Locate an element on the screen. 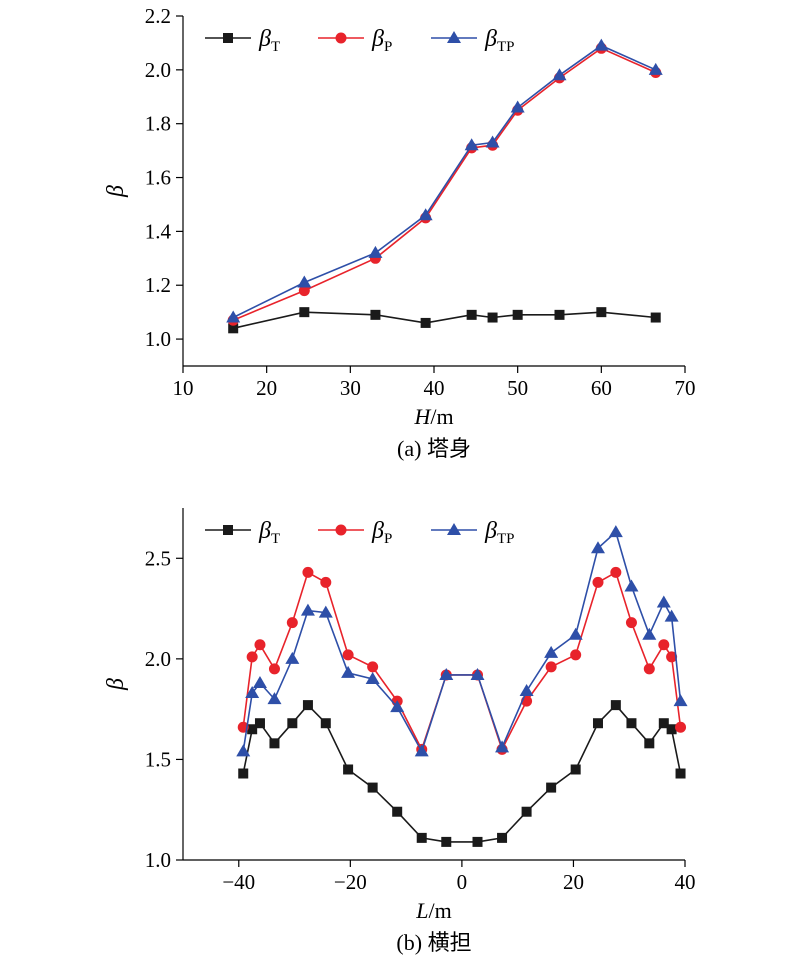 The height and width of the screenshot is (965, 800). x-tick-label: −20 is located at coordinates (350, 882).